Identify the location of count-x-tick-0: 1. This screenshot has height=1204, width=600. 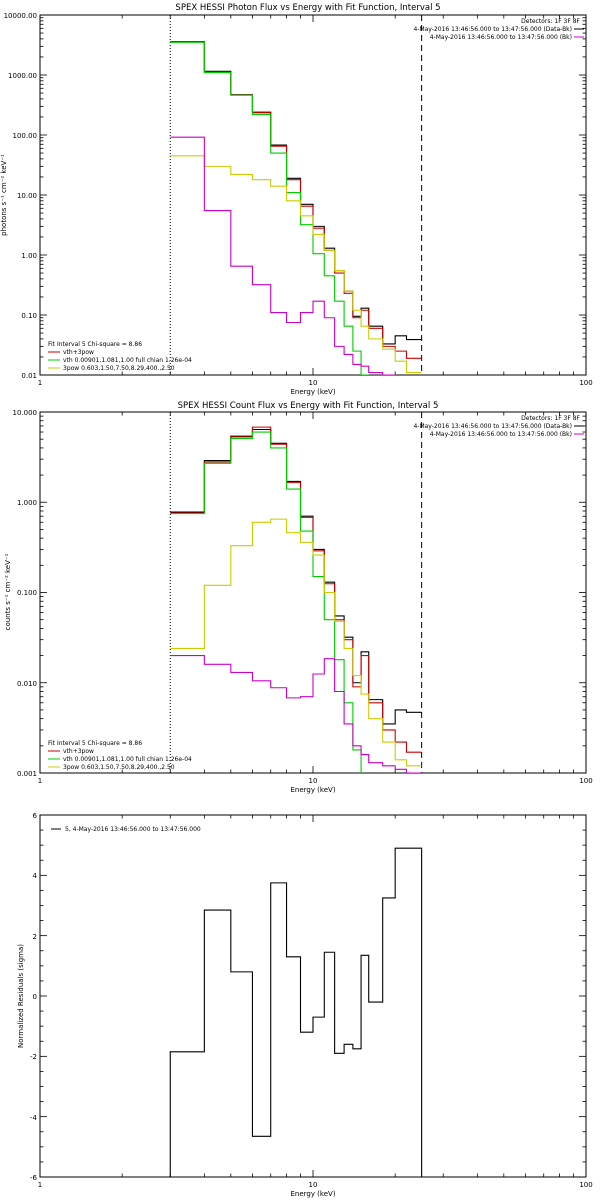
(40, 781).